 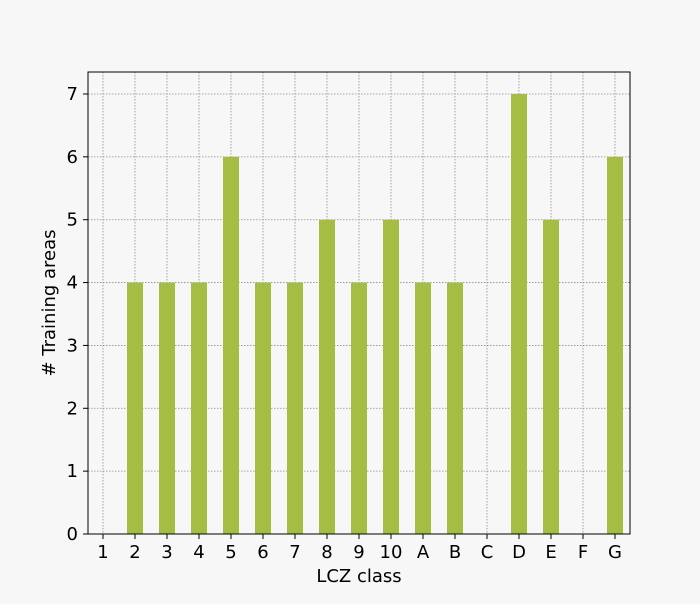 What do you see at coordinates (455, 552) in the screenshot?
I see `x-tick-label: B` at bounding box center [455, 552].